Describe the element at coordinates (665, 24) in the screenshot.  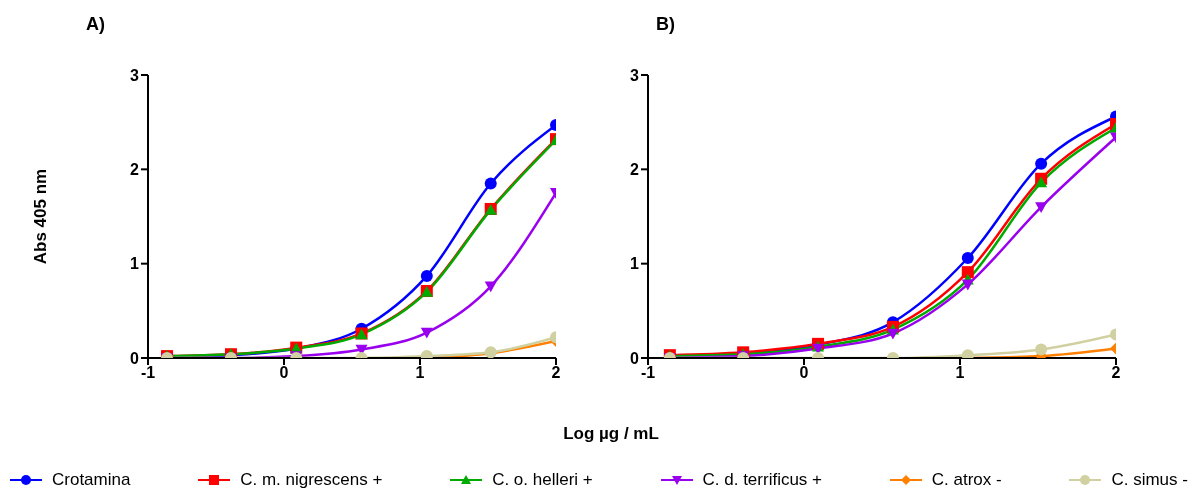
I see `chart-title: B)` at that location.